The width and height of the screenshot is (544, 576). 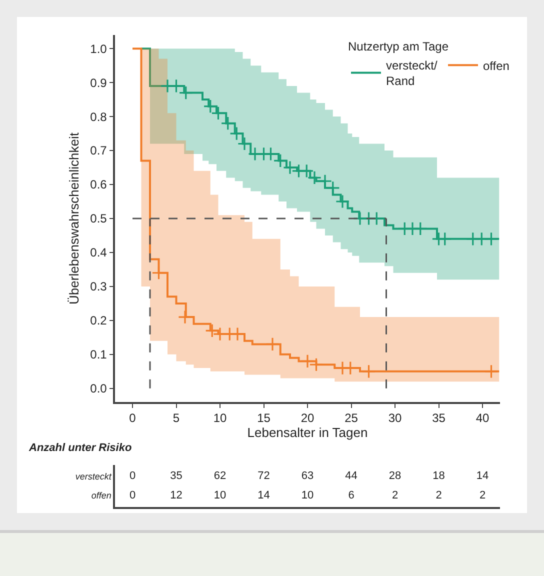 What do you see at coordinates (99, 151) in the screenshot?
I see `y-tick-label: 0.7` at bounding box center [99, 151].